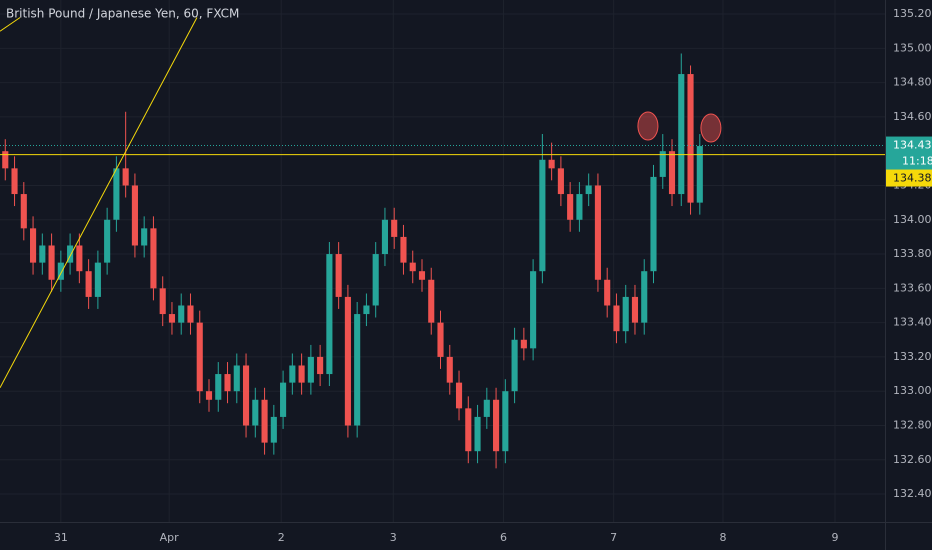 This screenshot has width=932, height=550. Describe the element at coordinates (912, 82) in the screenshot. I see `y-tick-label: 134.800` at that location.